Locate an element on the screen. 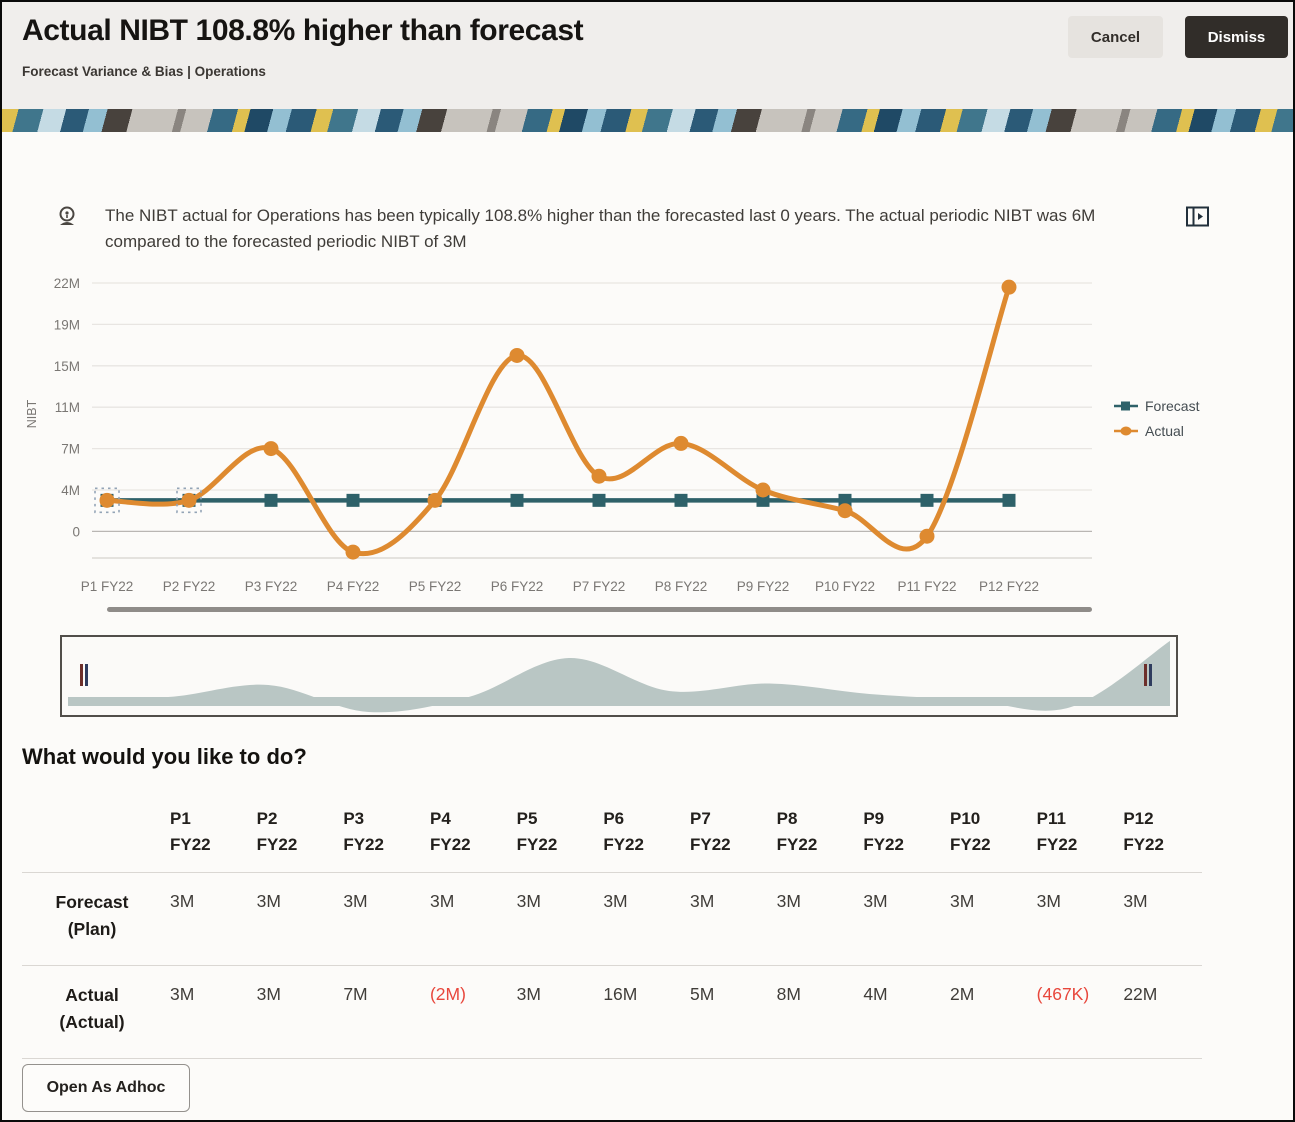 The height and width of the screenshot is (1122, 1295). table-header-cell: P3 FY22 is located at coordinates (363, 831).